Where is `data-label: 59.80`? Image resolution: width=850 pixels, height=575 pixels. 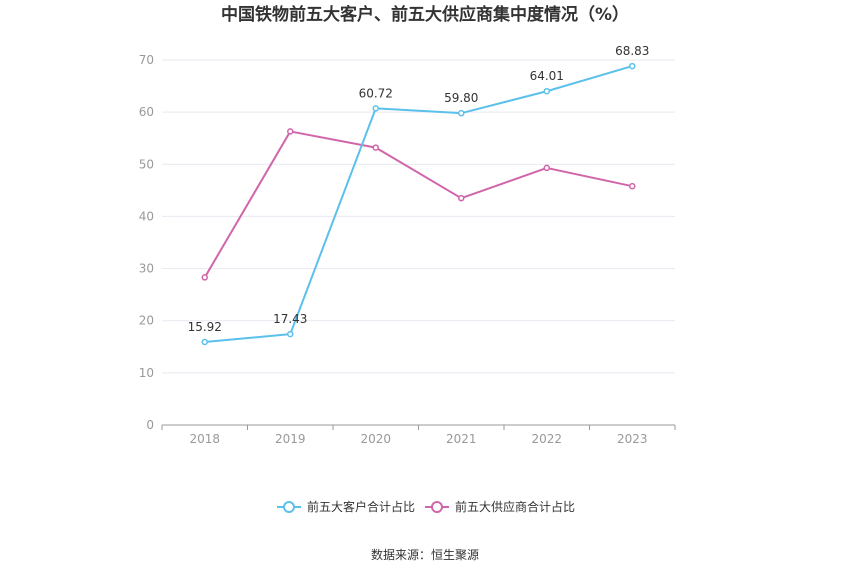 data-label: 59.80 is located at coordinates (461, 98).